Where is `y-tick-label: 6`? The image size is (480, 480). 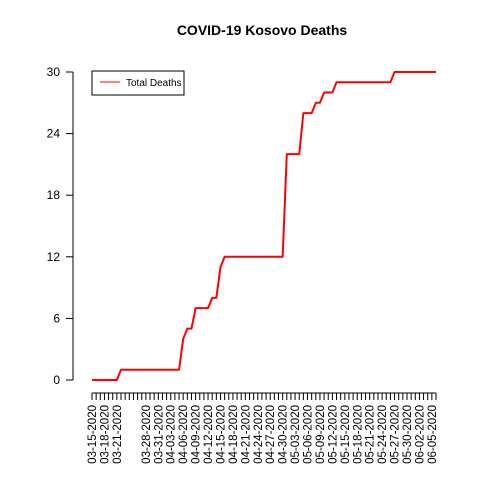 y-tick-label: 6 is located at coordinates (56, 318).